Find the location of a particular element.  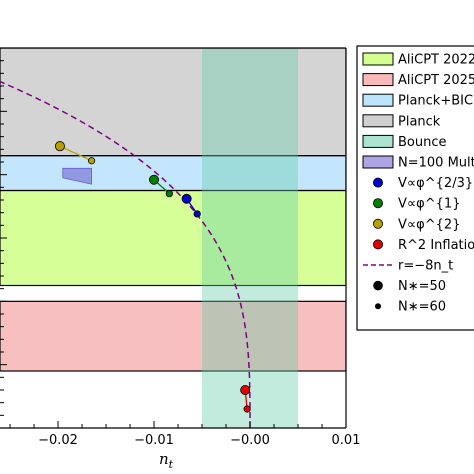

series-2-point-n50 is located at coordinates (59, 146).